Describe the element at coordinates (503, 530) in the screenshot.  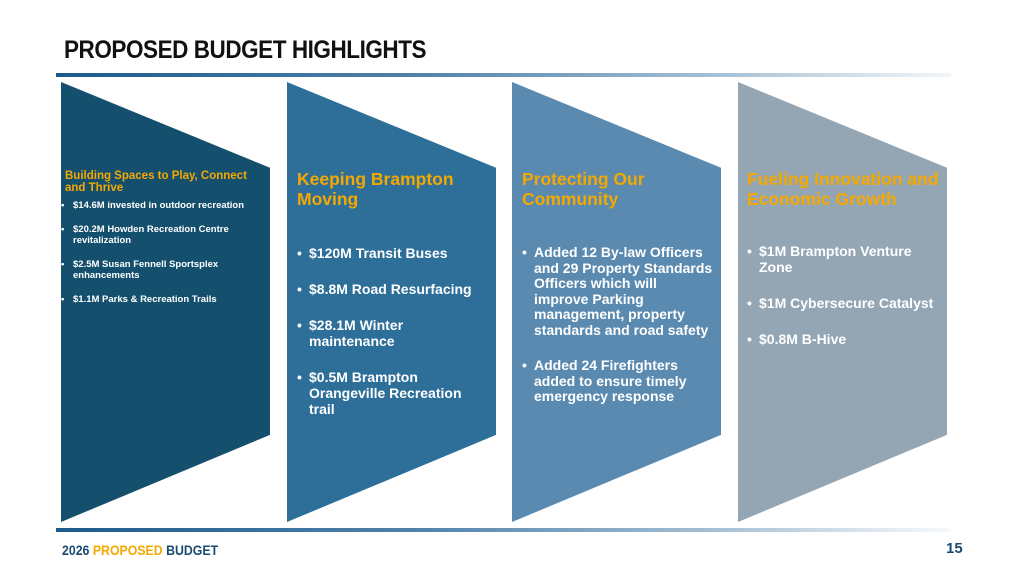
I see `bottom-divider` at that location.